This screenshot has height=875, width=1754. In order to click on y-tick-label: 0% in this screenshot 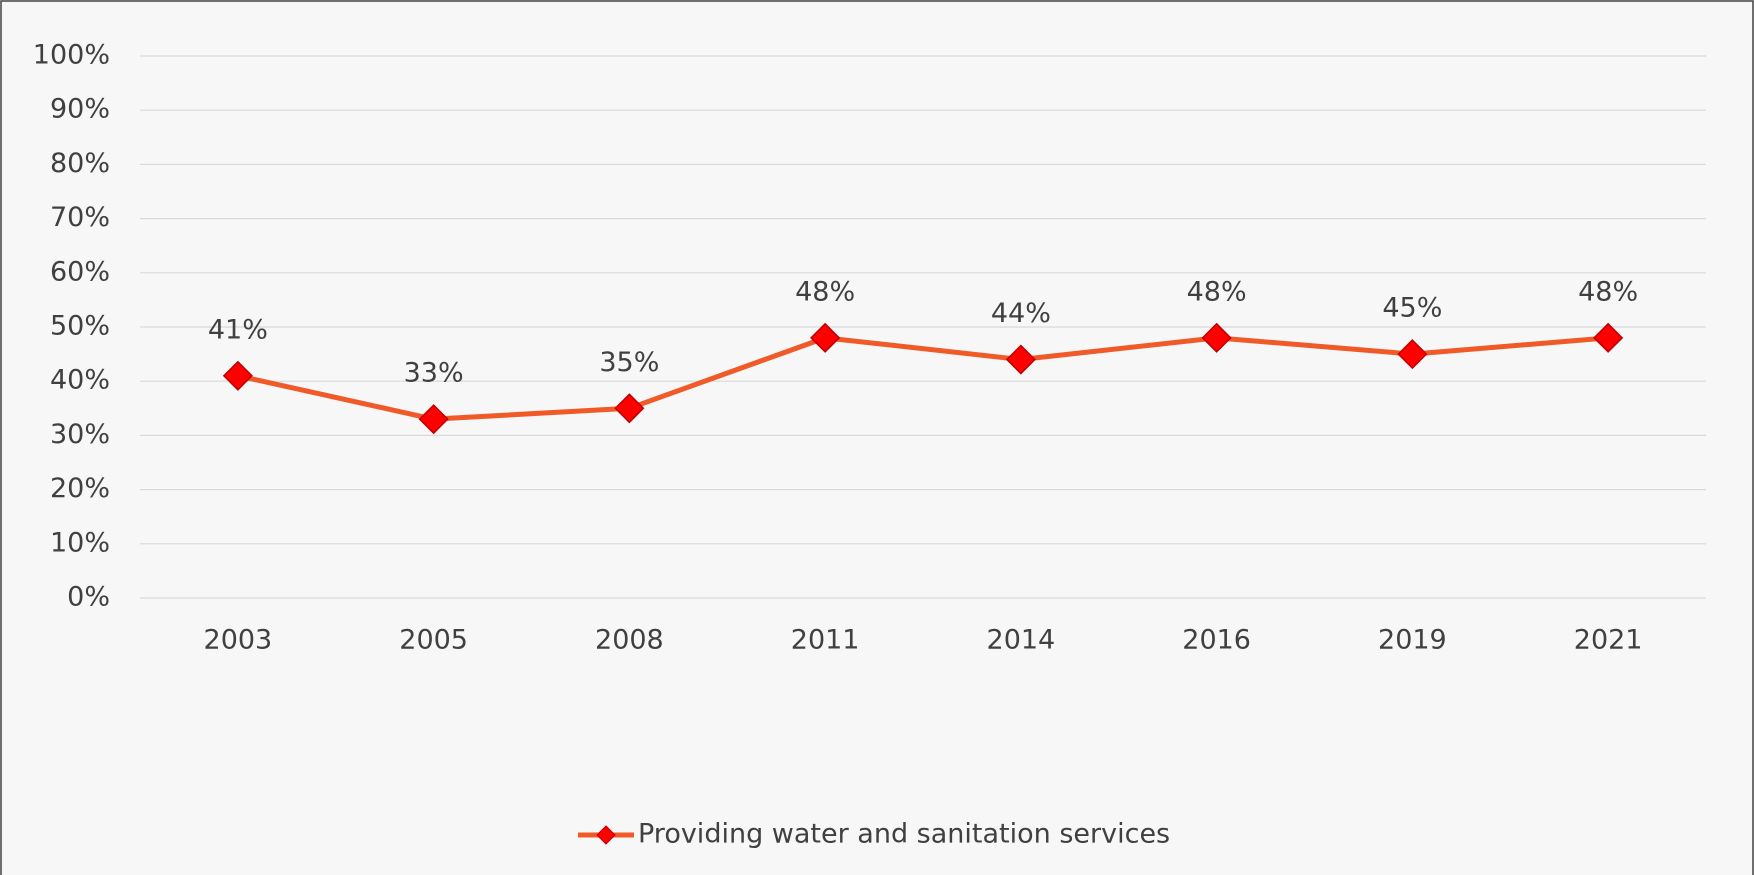, I will do `click(88, 597)`.